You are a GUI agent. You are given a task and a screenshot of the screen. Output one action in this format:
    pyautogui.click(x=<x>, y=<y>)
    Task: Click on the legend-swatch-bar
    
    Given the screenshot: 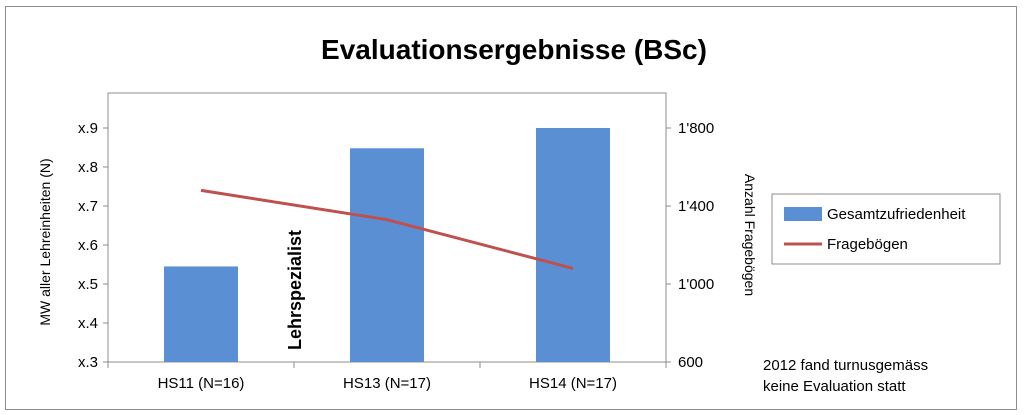 What is the action you would take?
    pyautogui.click(x=803, y=214)
    